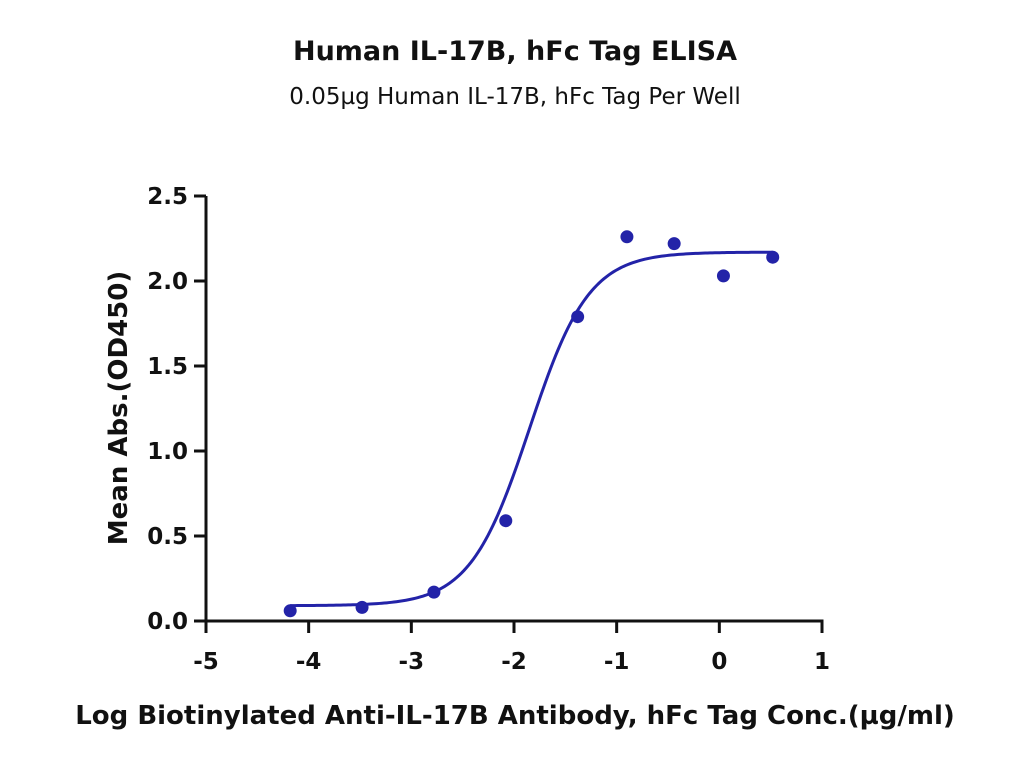 This screenshot has width=1030, height=761. I want to click on x-tick-label: -1, so click(617, 662).